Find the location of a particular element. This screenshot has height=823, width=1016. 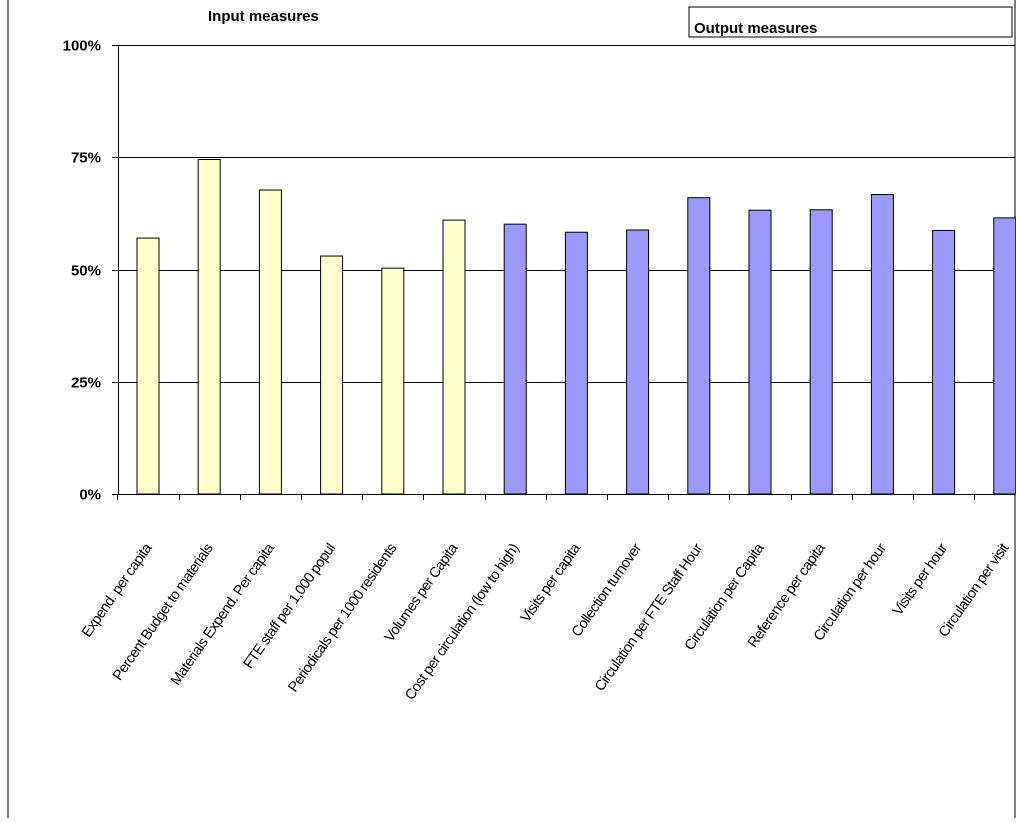

y-tick-label: 100% is located at coordinates (82, 46).